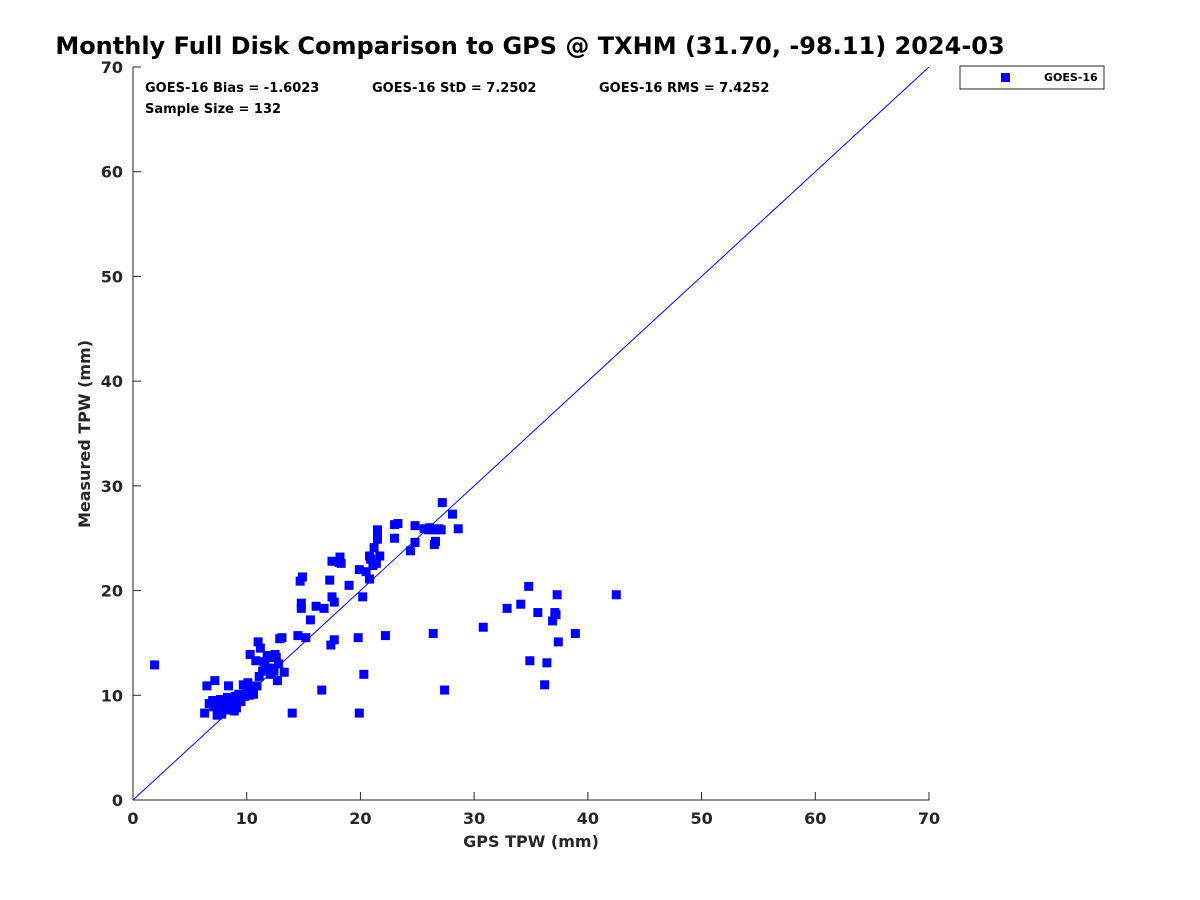 The height and width of the screenshot is (900, 1200). Describe the element at coordinates (588, 818) in the screenshot. I see `x-tick-label: 40` at that location.